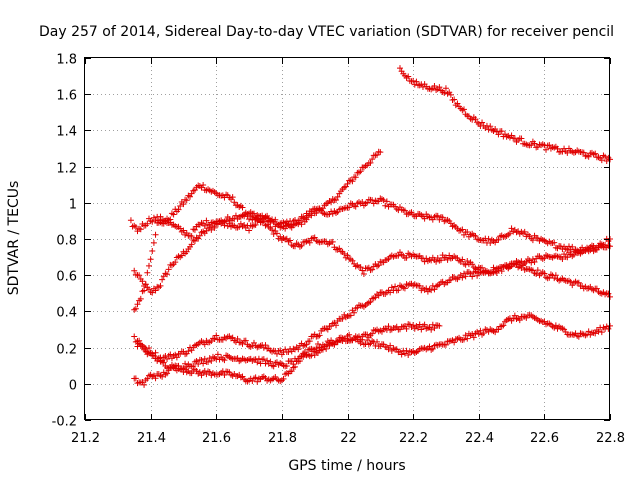 Image resolution: width=640 pixels, height=480 pixels. I want to click on x-tick-labels: 21.2 21.4 21.6 21.8 22 22.2 22.4 22.6 22.8, so click(348, 438).